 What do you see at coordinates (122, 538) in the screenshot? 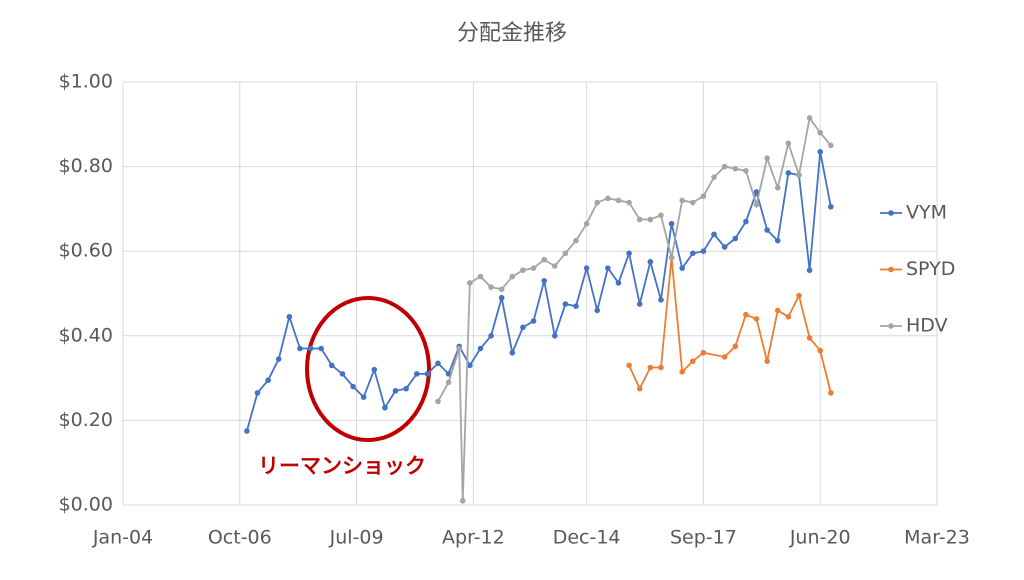
I see `x-tick-label: Jan-04` at bounding box center [122, 538].